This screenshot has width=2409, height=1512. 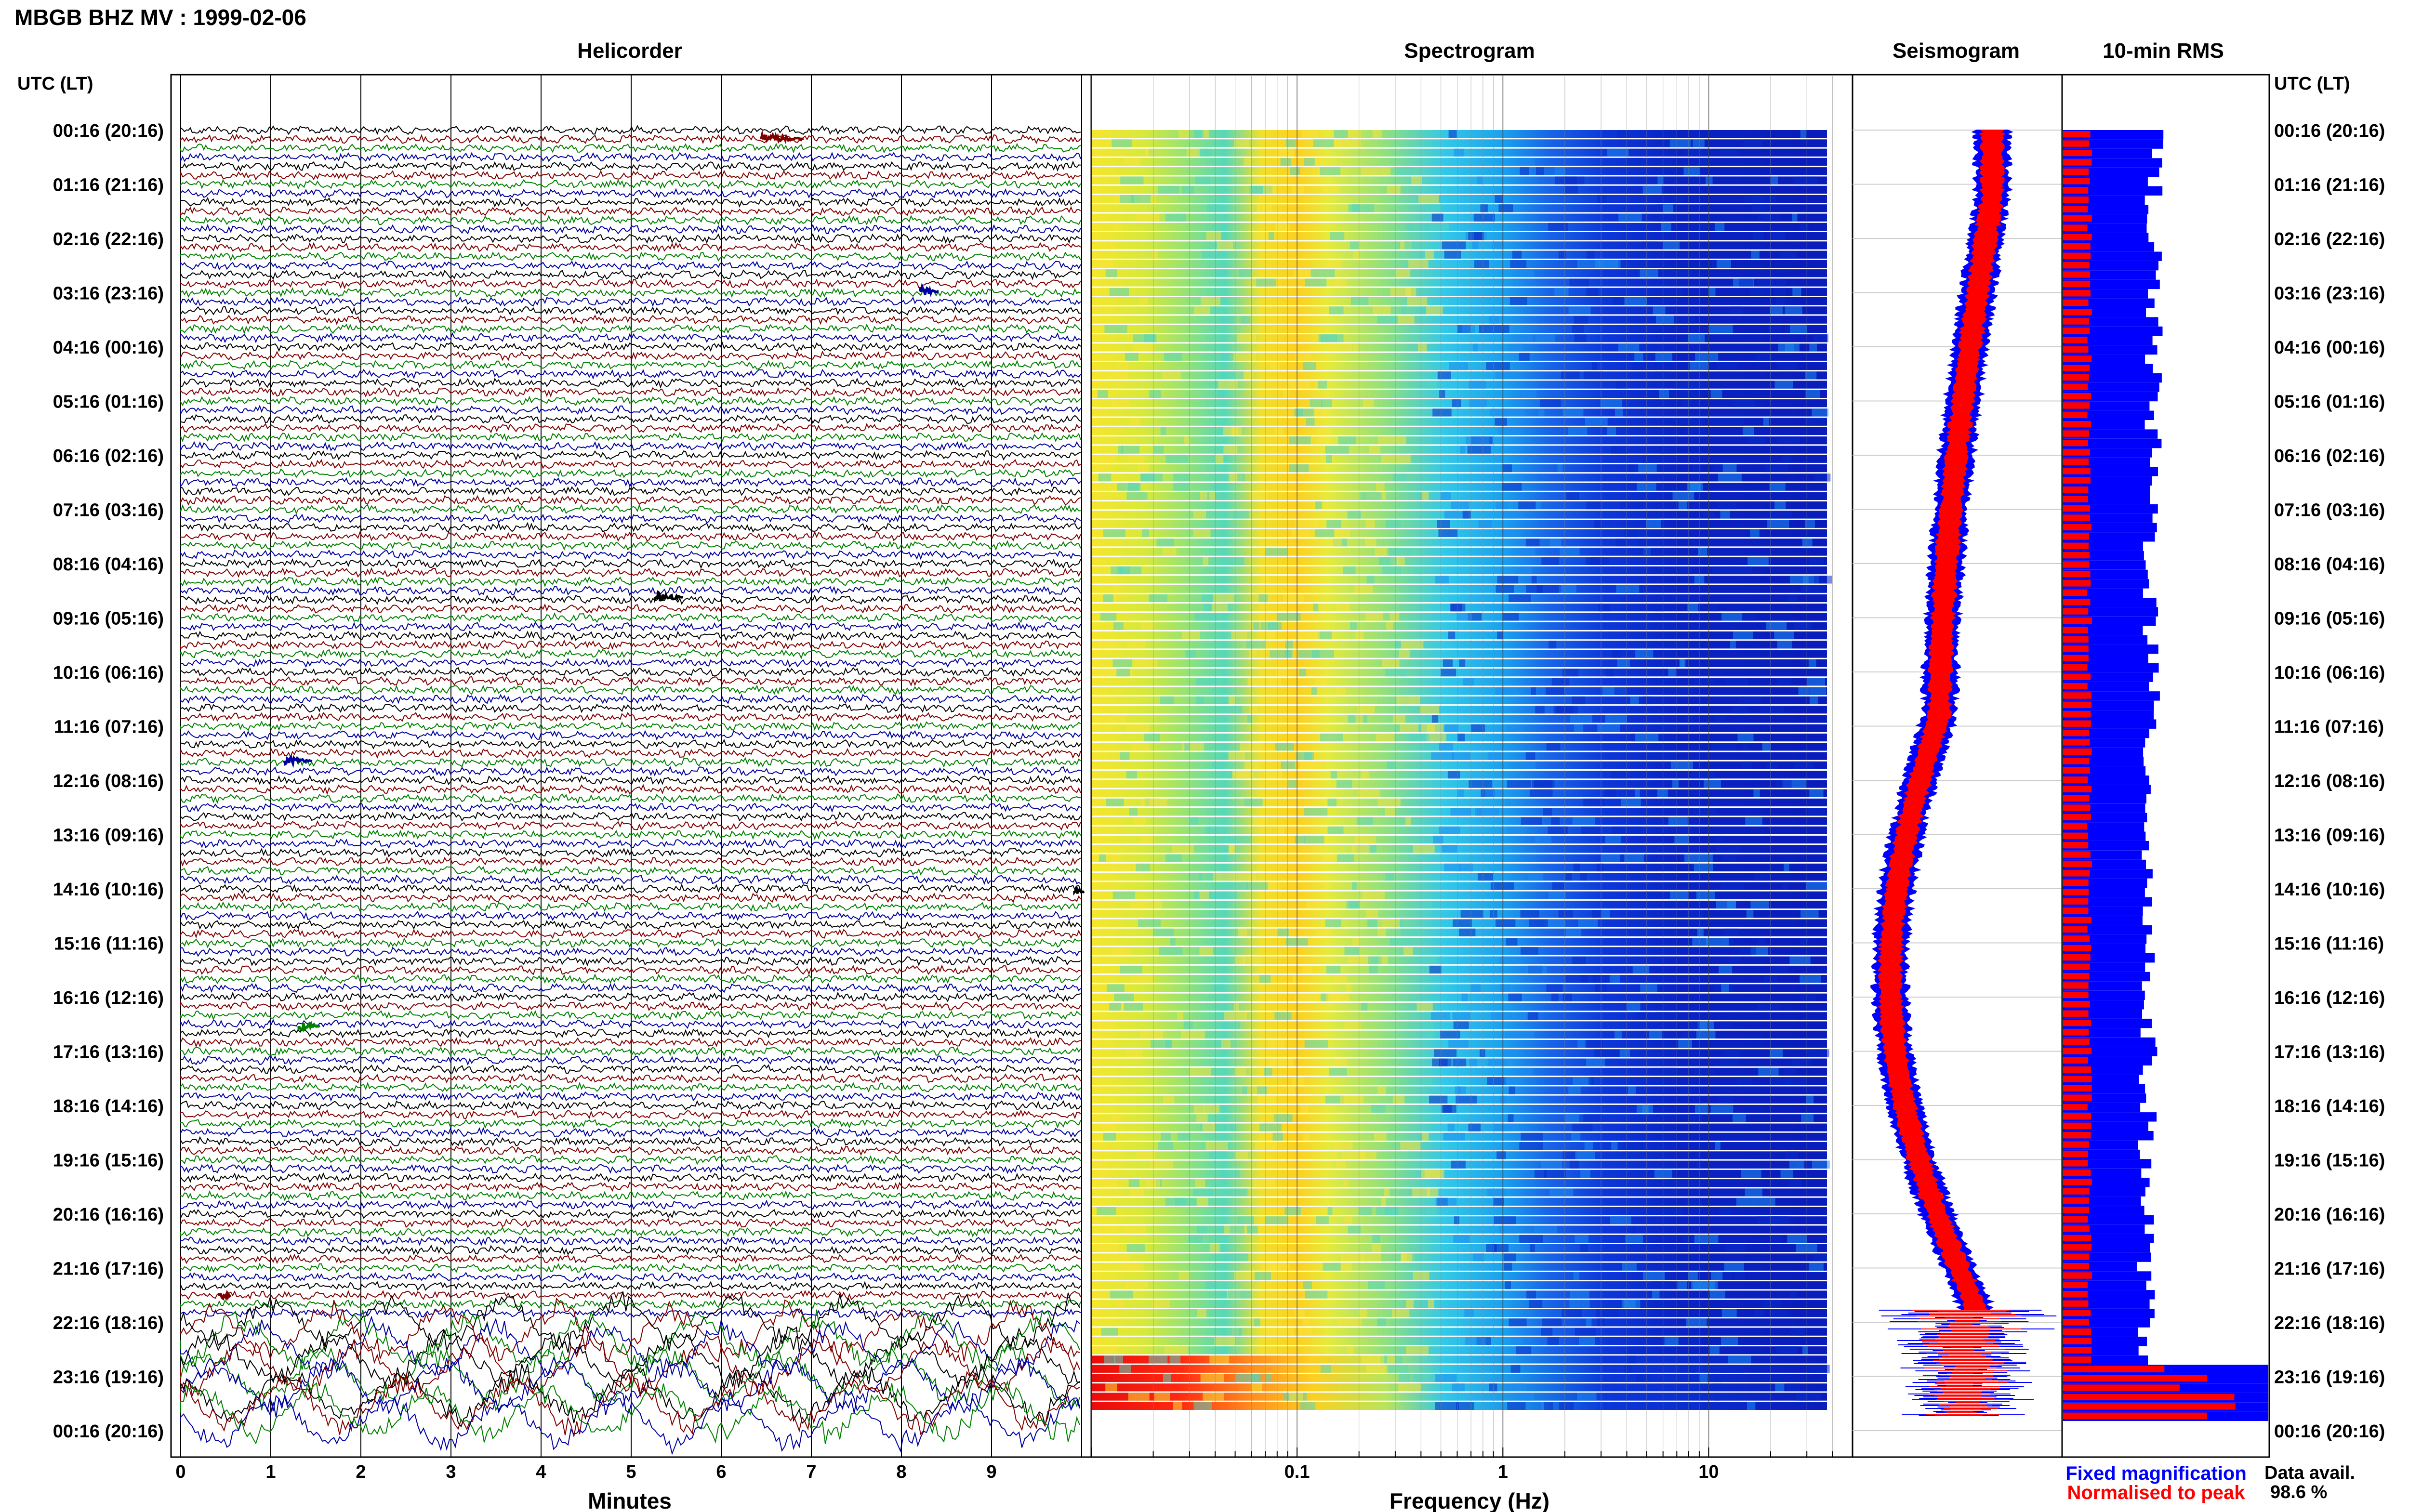 I want to click on time-label-left: 21:16 (17:16), so click(x=108, y=1269).